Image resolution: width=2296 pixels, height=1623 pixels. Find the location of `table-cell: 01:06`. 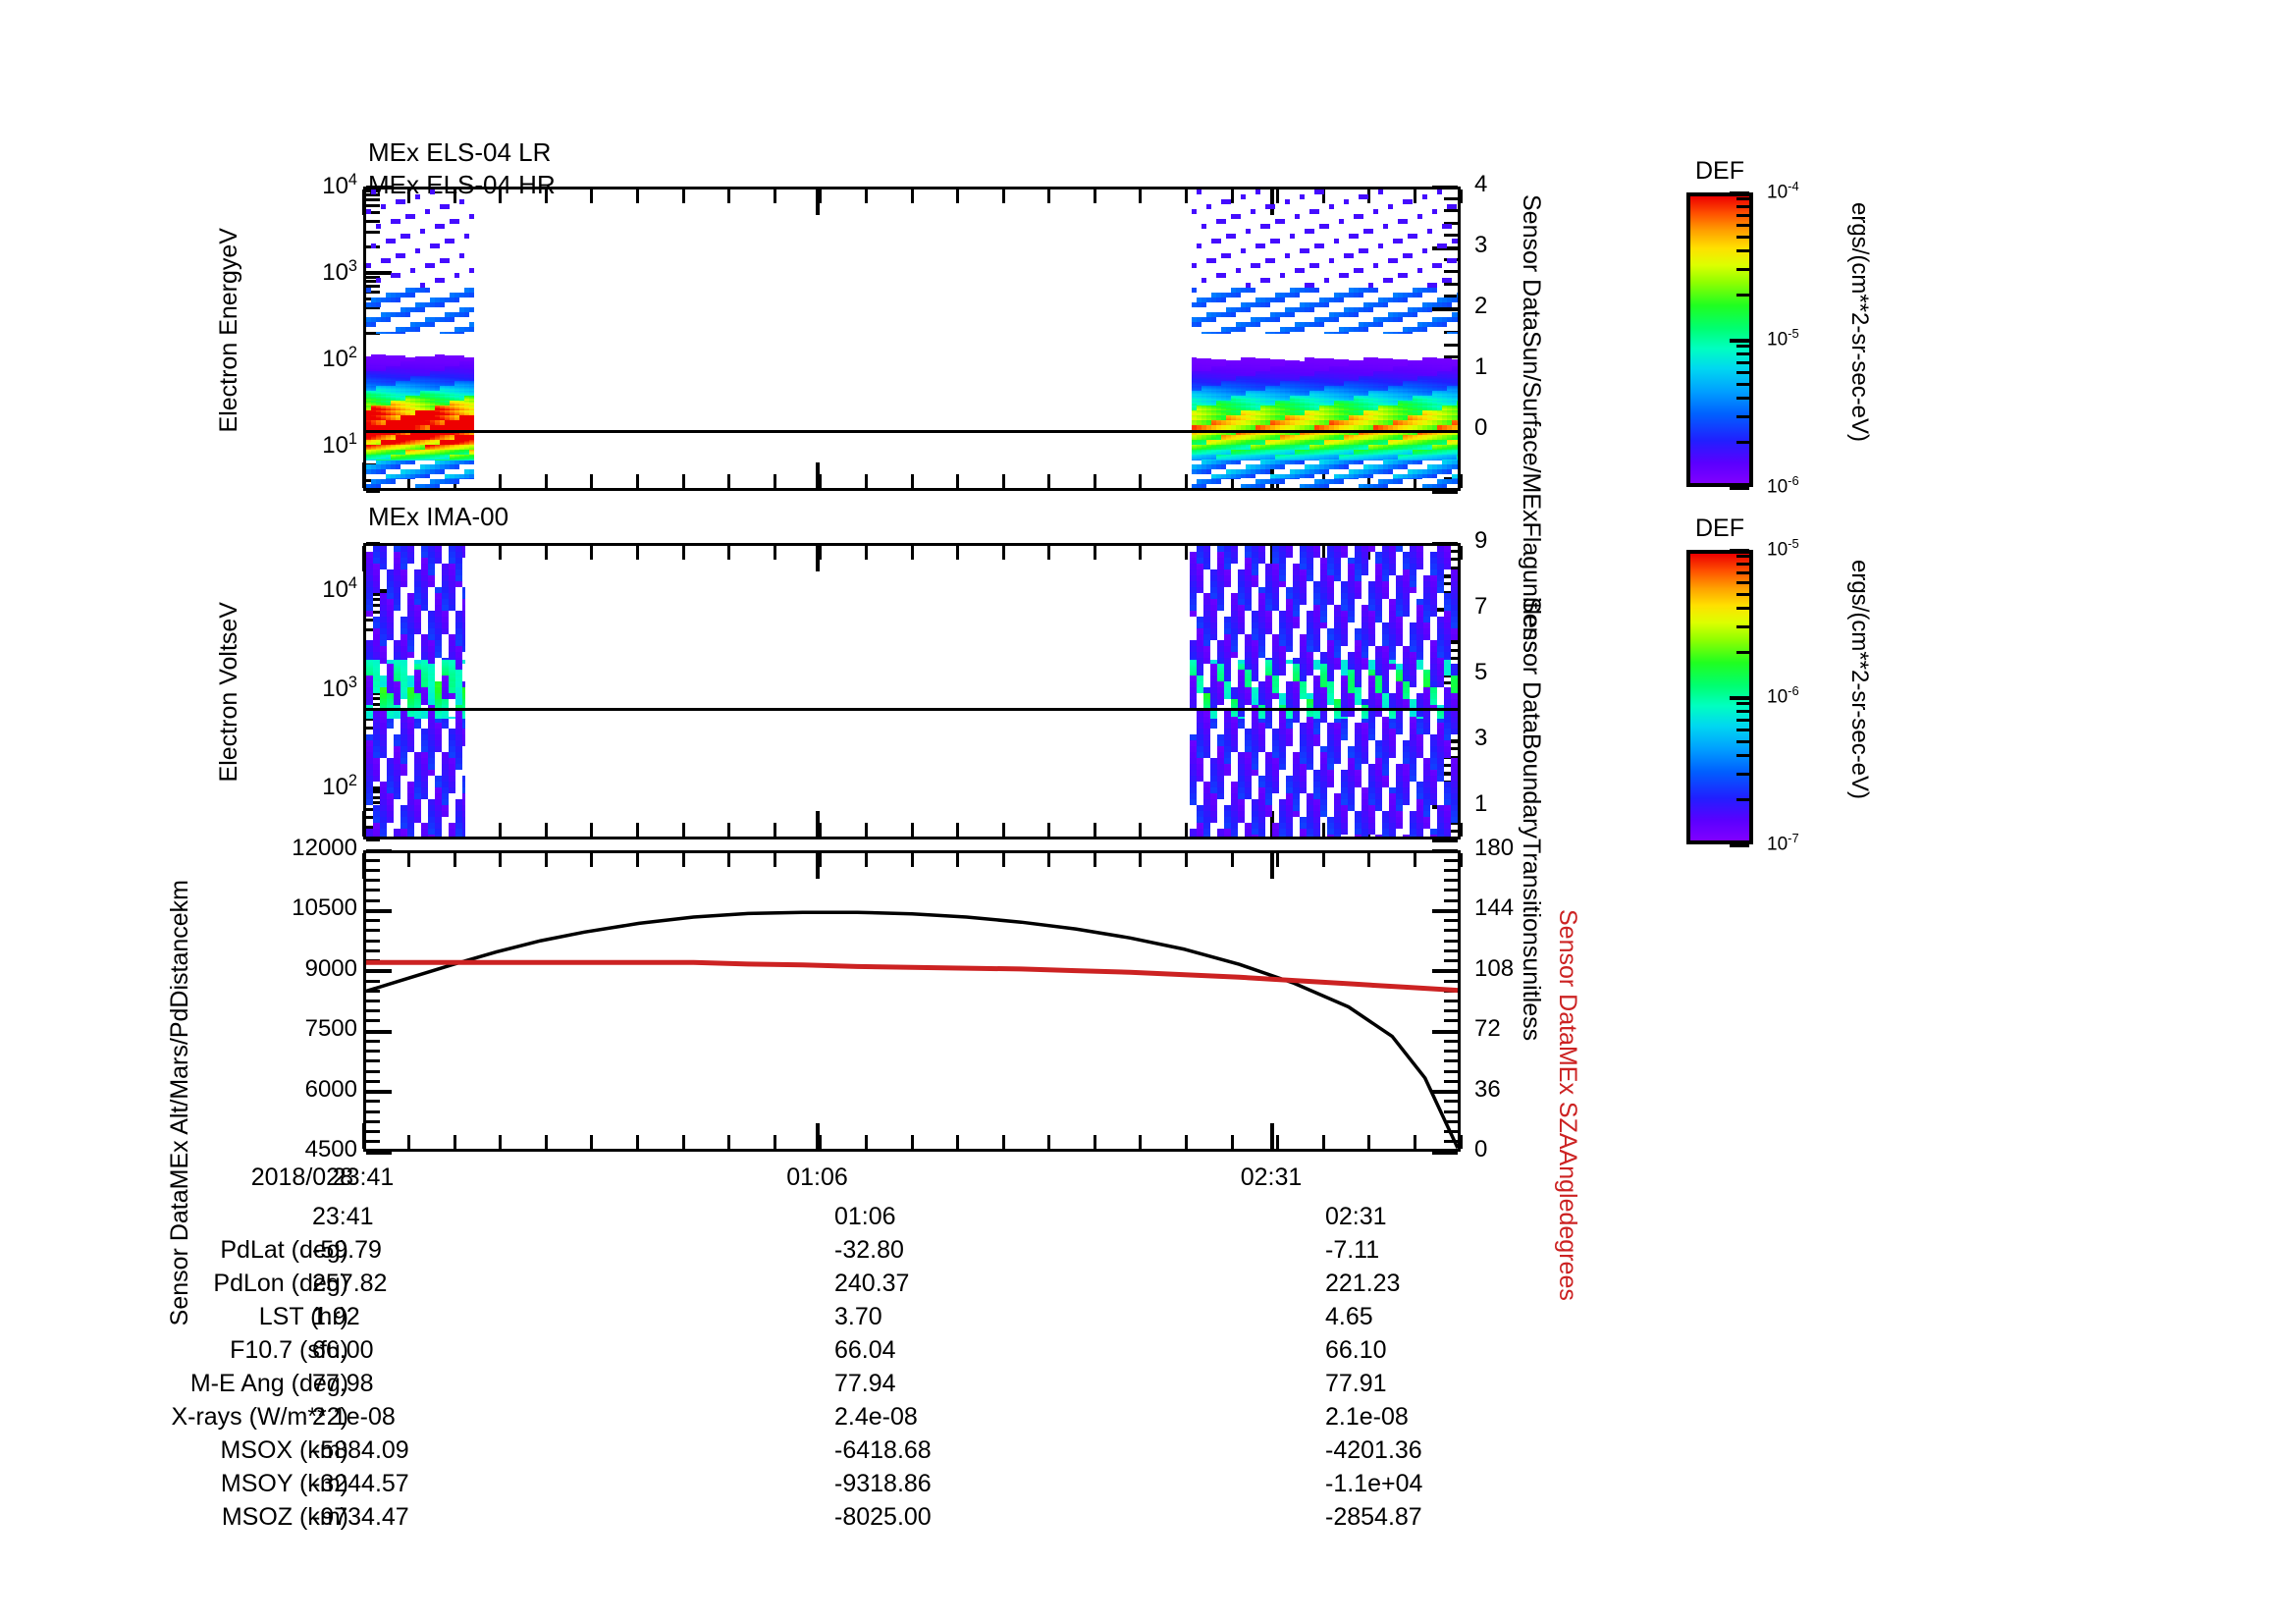

table-cell: 01:06 is located at coordinates (865, 1216).